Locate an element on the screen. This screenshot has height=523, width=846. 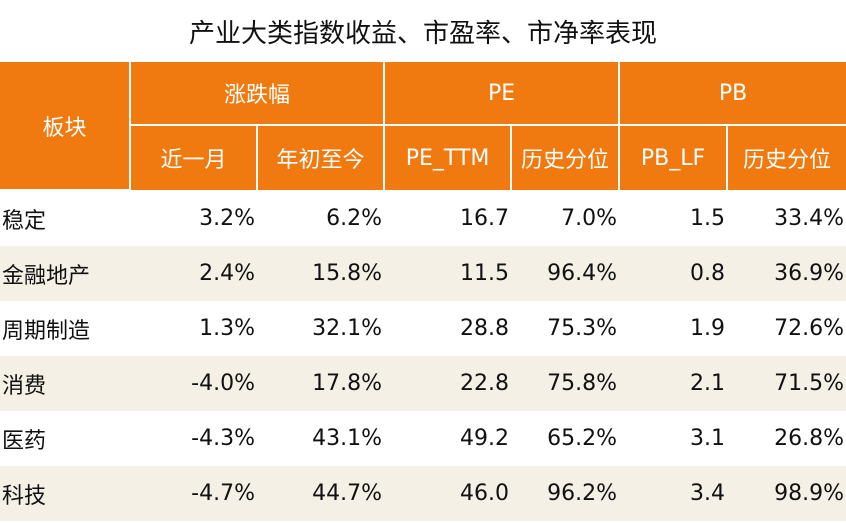
table-cell: 72.6% is located at coordinates (809, 328).